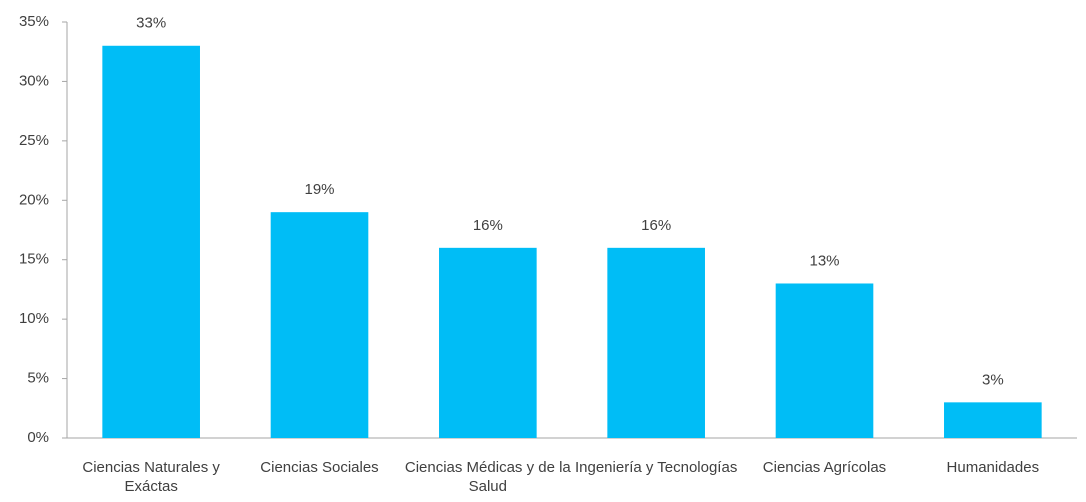 The image size is (1086, 502). What do you see at coordinates (34, 318) in the screenshot?
I see `y-tick-label: 10%` at bounding box center [34, 318].